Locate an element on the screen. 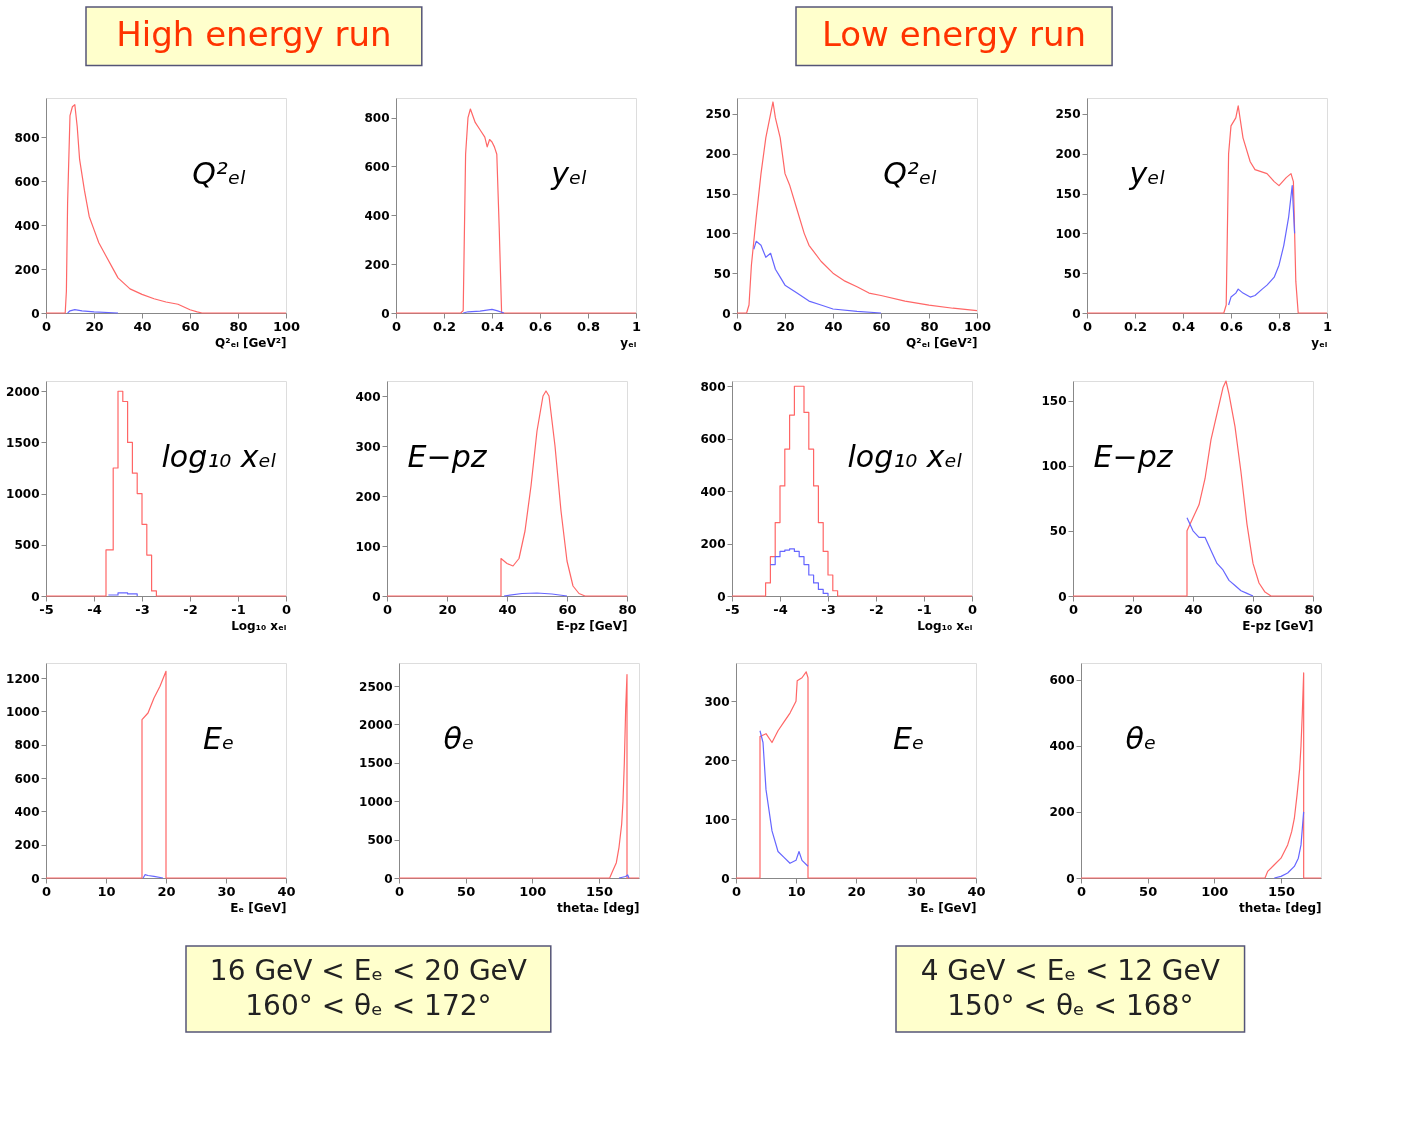 The width and height of the screenshot is (1414, 1144). x-tick-label: 10 is located at coordinates (796, 891).